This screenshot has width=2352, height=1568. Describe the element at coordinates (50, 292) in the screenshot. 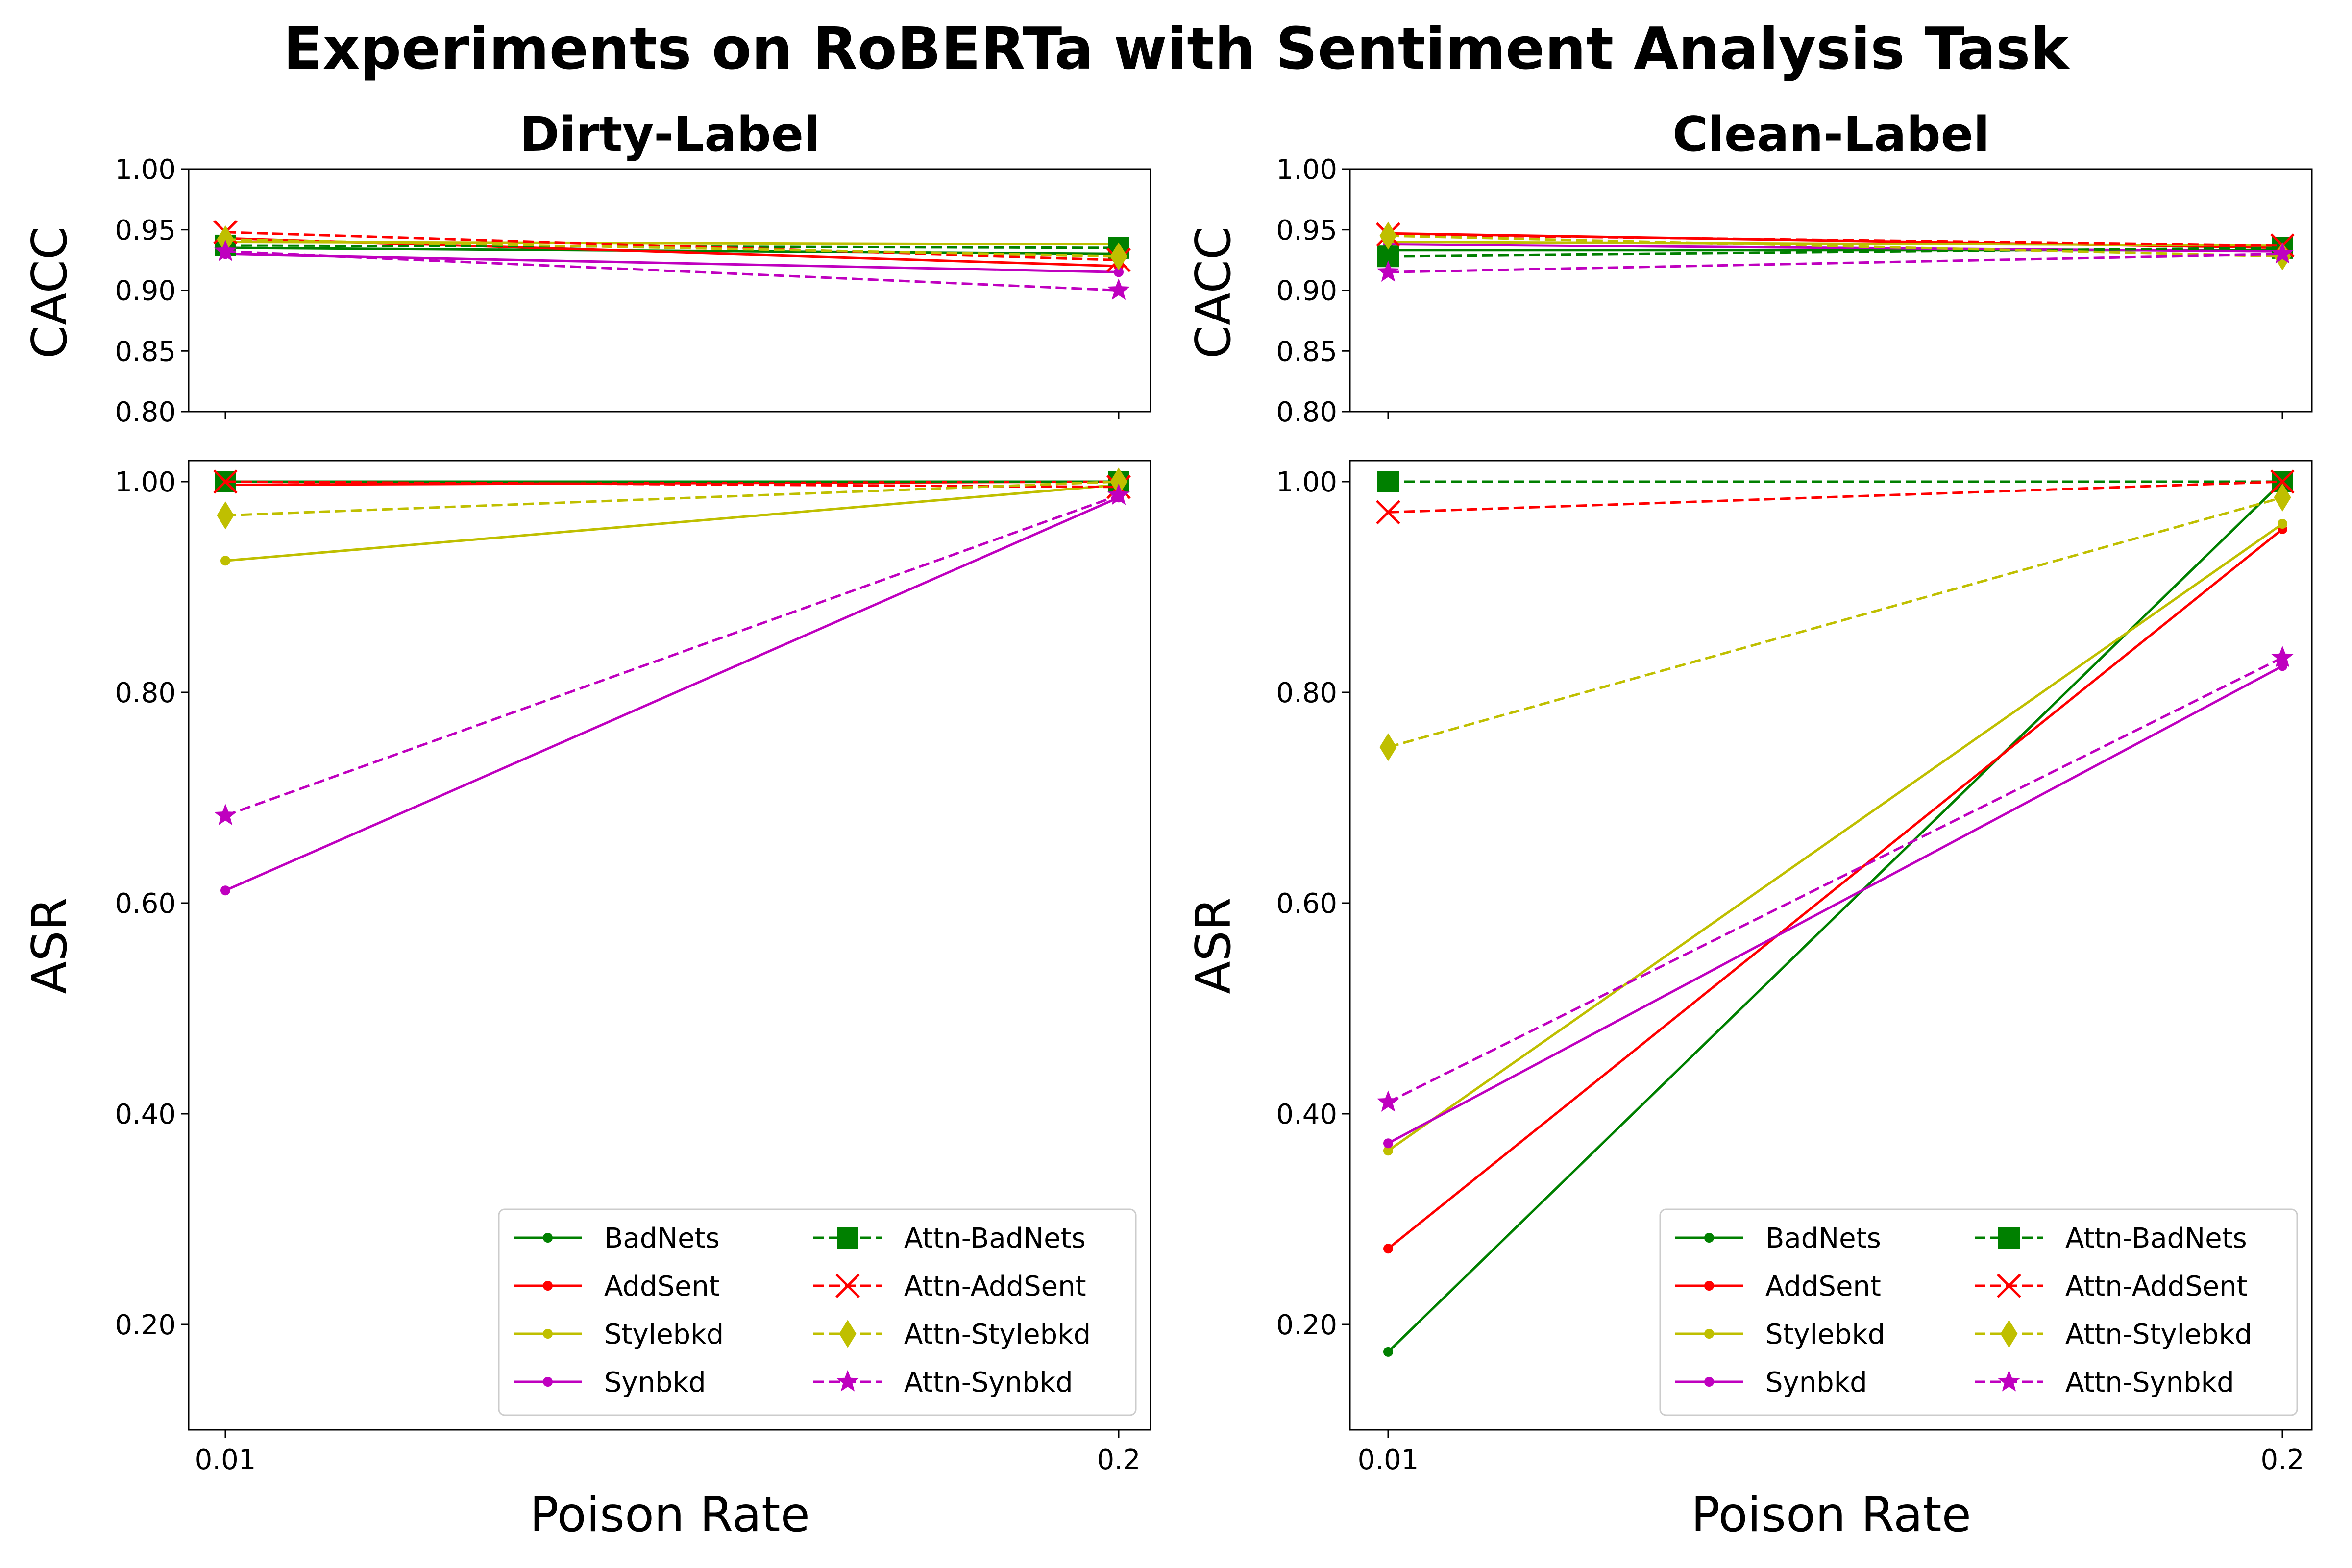

I see `y-axis-label-dirty-cacc: CACC` at that location.